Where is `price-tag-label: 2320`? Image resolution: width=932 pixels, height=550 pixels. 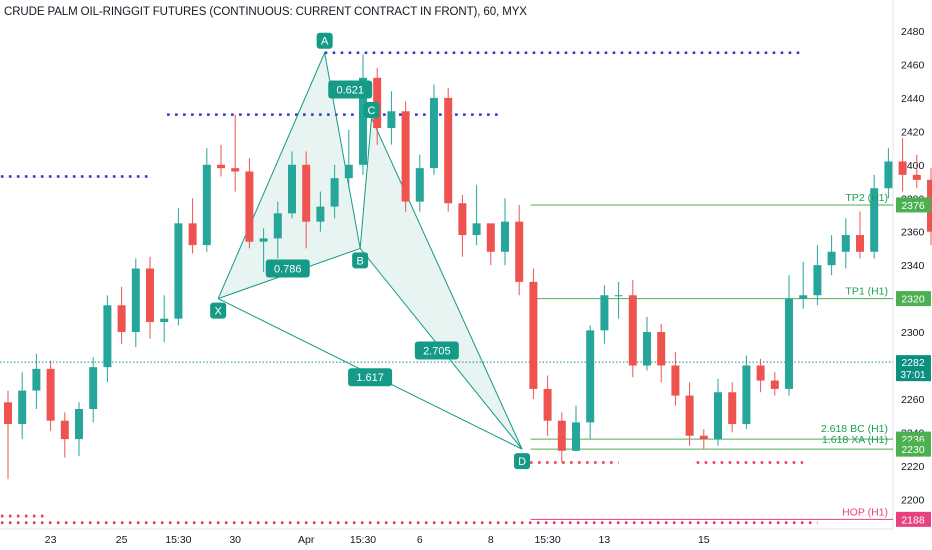
price-tag-label: 2320 is located at coordinates (913, 300).